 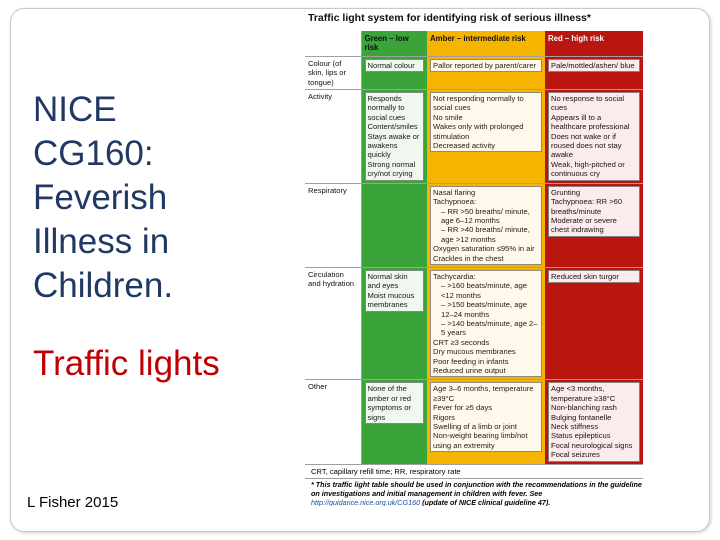 What do you see at coordinates (478, 131) in the screenshot?
I see `criterion-item: Wakes only with prolonged stimulation` at bounding box center [478, 131].